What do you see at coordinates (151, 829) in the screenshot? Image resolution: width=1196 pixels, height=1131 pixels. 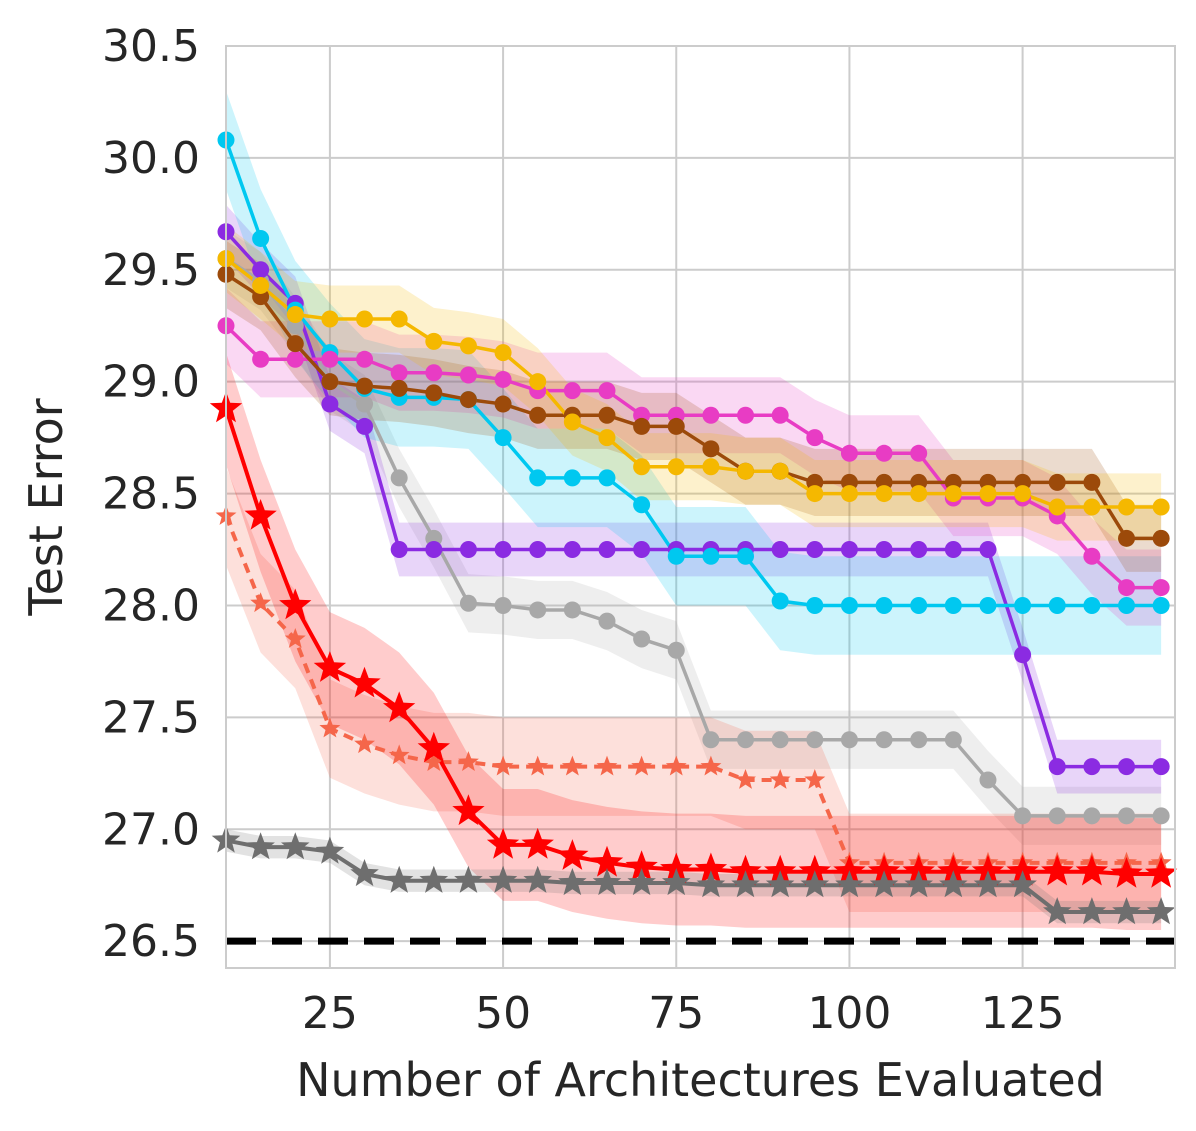 I see `y-tick-label: 27.0` at bounding box center [151, 829].